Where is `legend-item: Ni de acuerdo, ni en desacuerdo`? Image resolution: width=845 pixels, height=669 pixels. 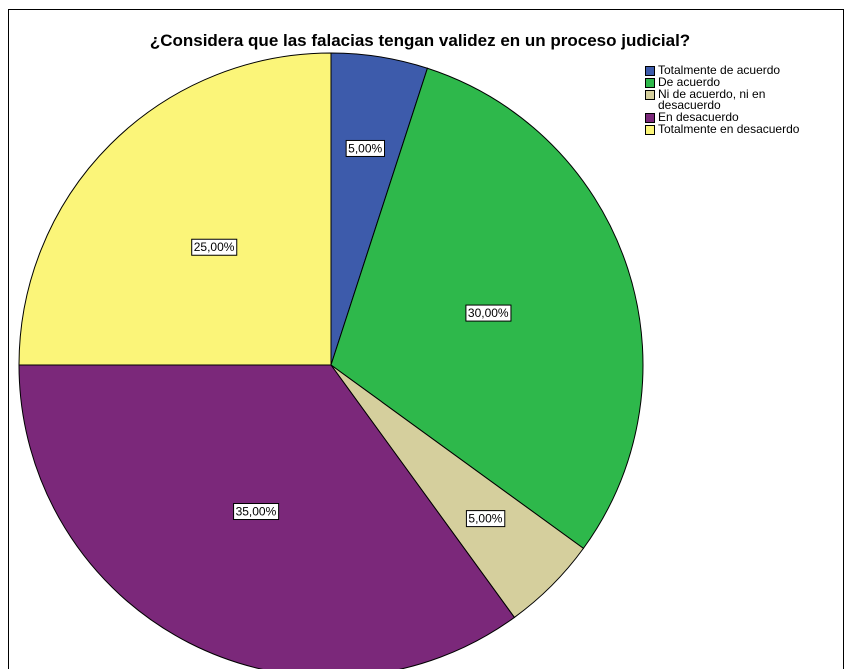
legend-item: Ni de acuerdo, ni en desacuerdo is located at coordinates (742, 99).